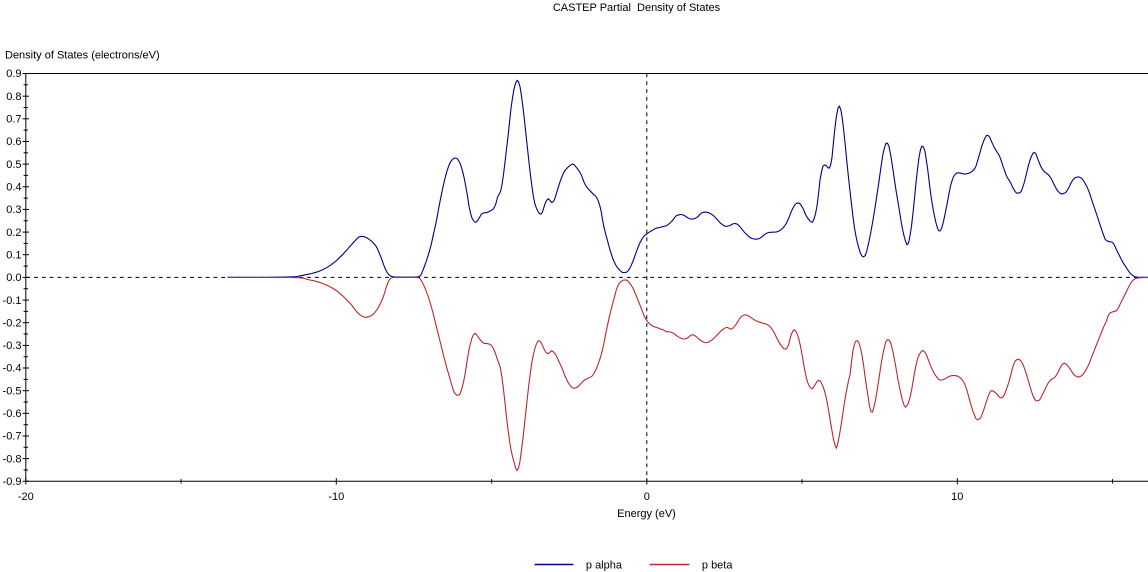 The width and height of the screenshot is (1148, 572). What do you see at coordinates (13, 74) in the screenshot?
I see `svg-text: 0.9` at bounding box center [13, 74].